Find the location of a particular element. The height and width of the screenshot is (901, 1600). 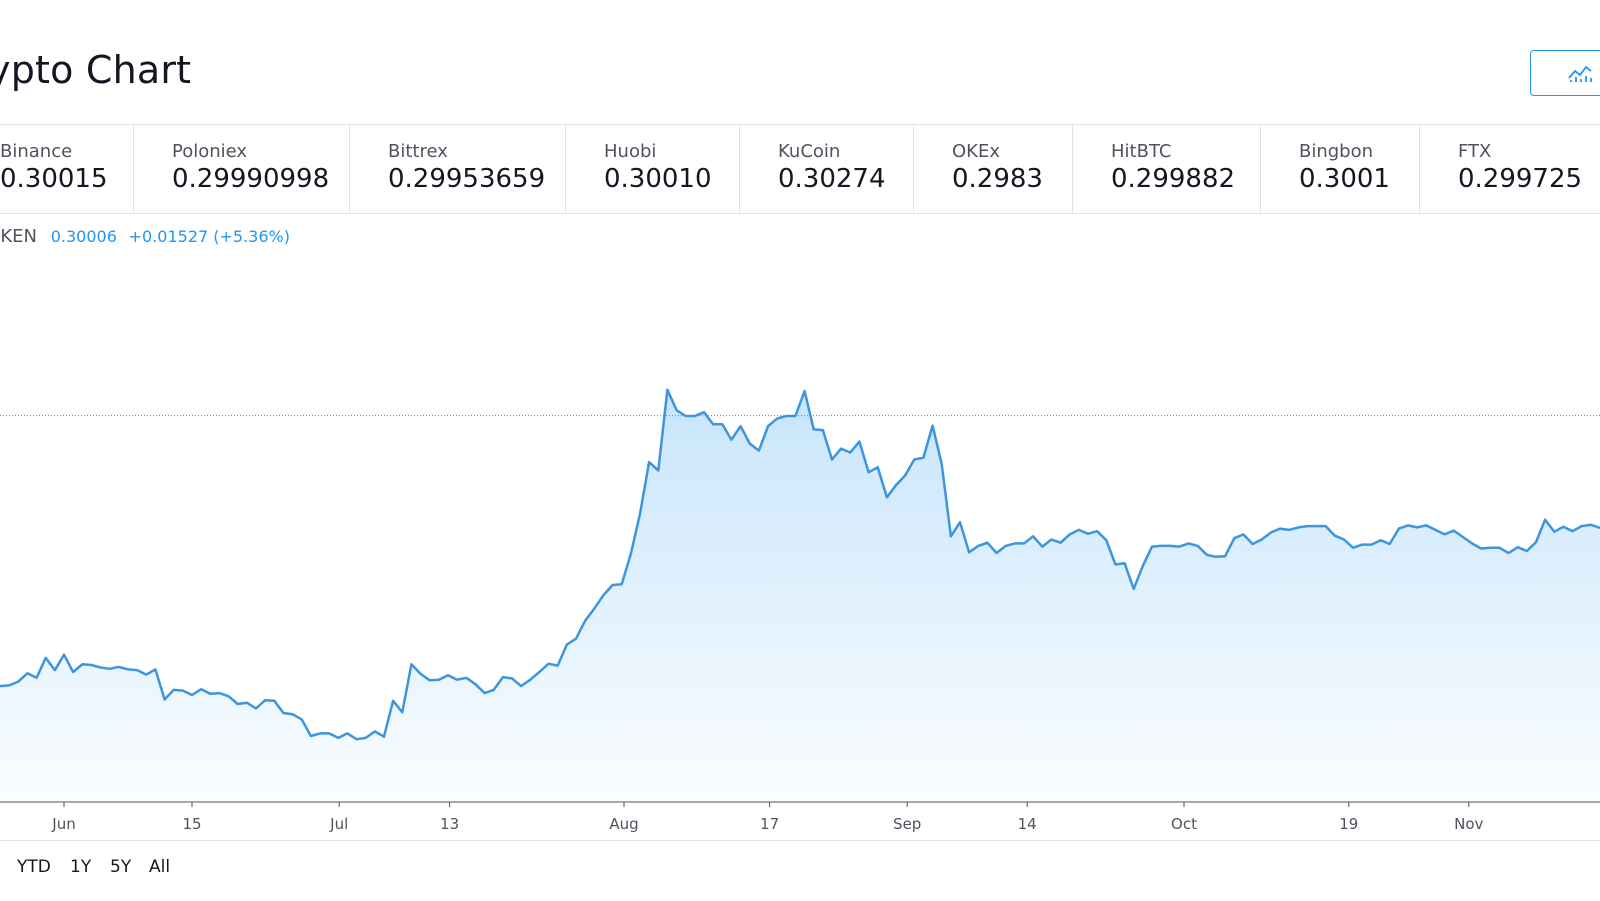

area-chart-icon is located at coordinates (1580, 73).